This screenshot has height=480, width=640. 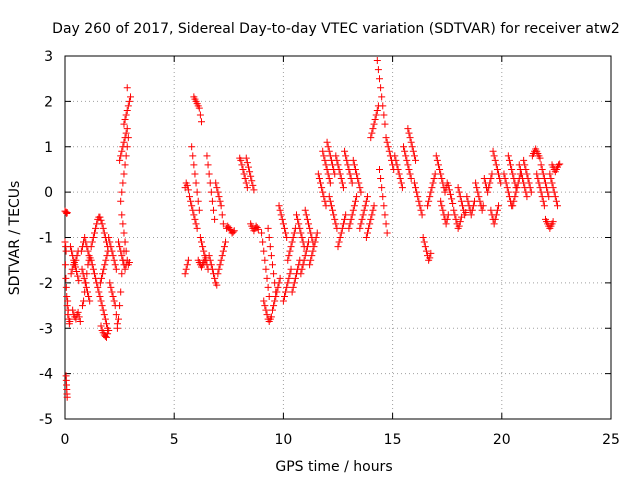 What do you see at coordinates (283, 440) in the screenshot?
I see `x-tick-label: 10` at bounding box center [283, 440].